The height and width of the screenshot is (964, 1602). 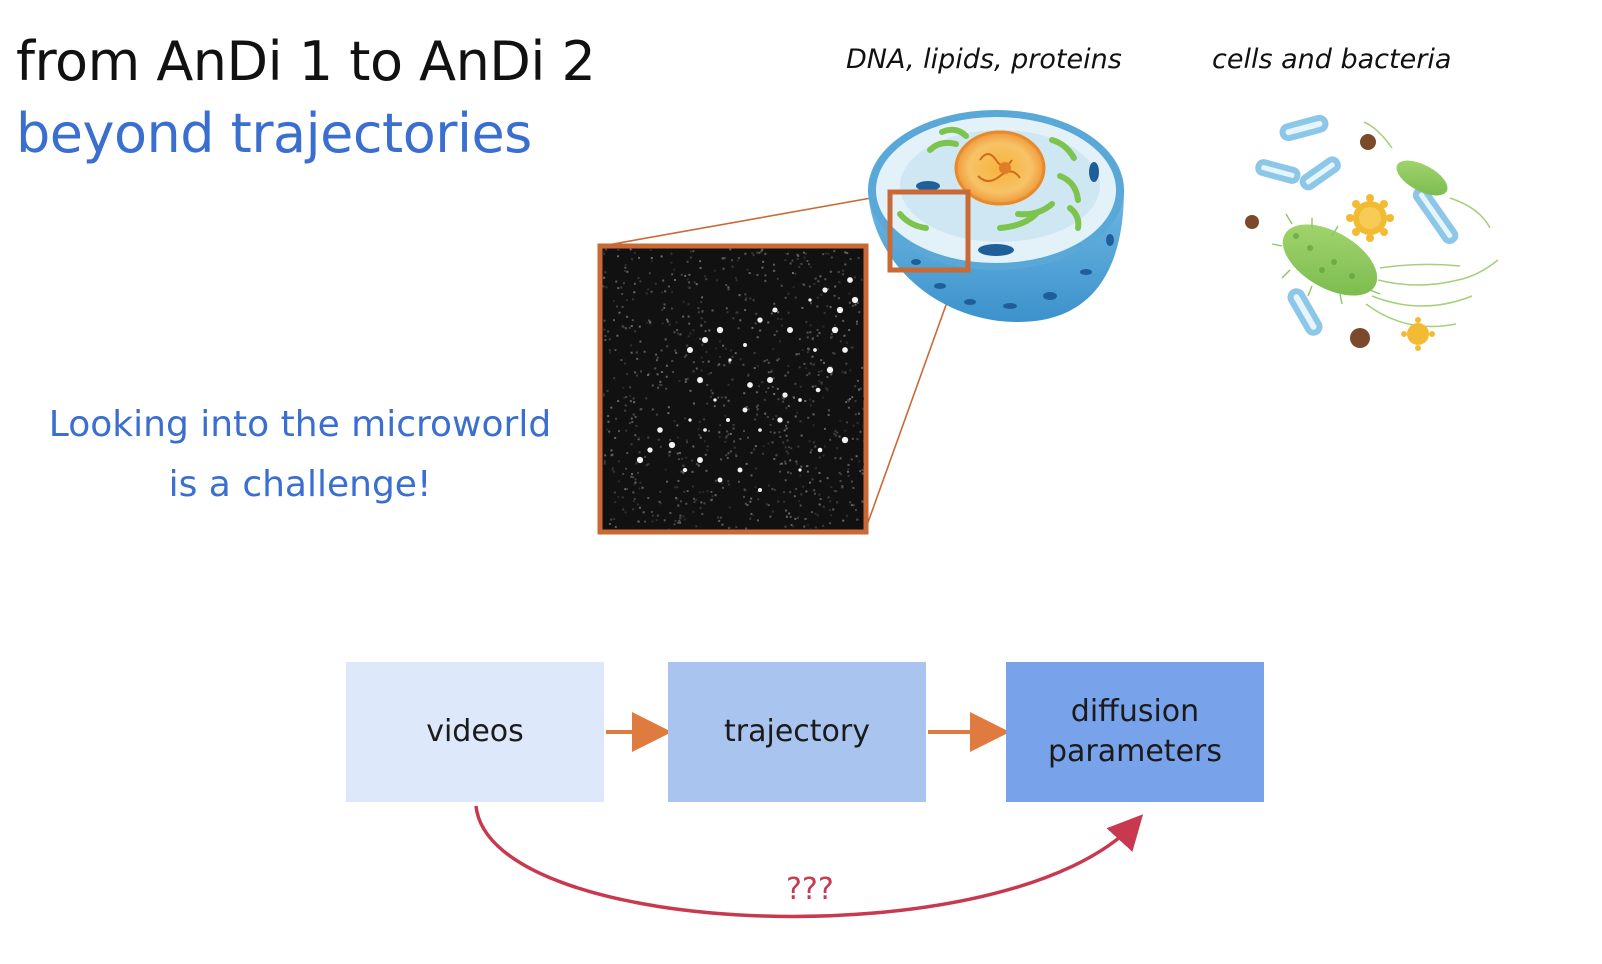 What do you see at coordinates (984, 59) in the screenshot?
I see `caption-dna-lipids-proteins: DNA, lipids, proteins` at bounding box center [984, 59].